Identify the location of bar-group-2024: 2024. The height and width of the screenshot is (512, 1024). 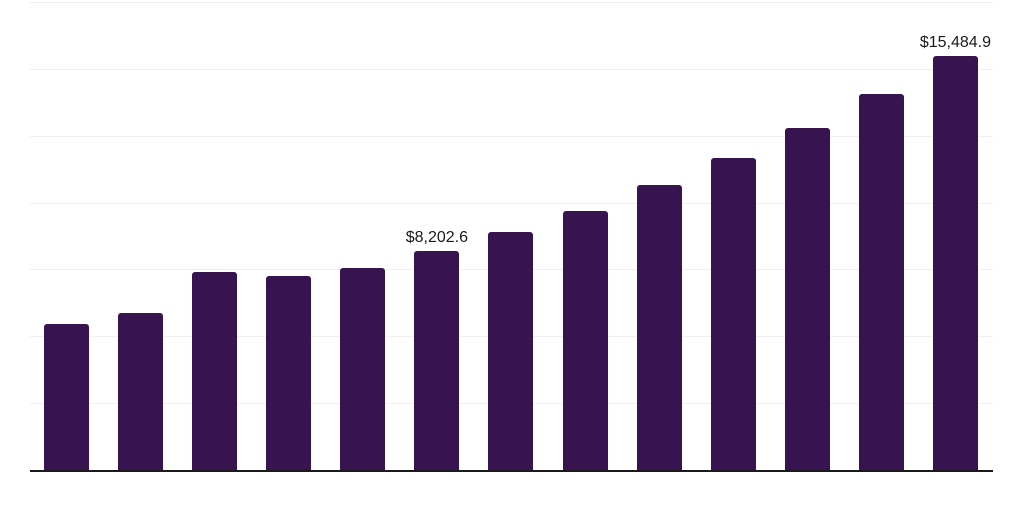
(511, 350).